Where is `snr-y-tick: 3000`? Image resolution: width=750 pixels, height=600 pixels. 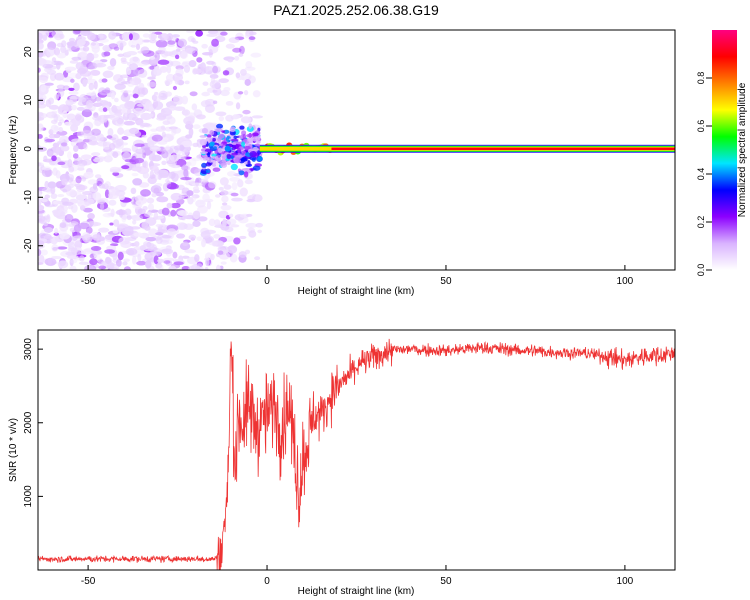
snr-y-tick: 3000 is located at coordinates (33, 349).